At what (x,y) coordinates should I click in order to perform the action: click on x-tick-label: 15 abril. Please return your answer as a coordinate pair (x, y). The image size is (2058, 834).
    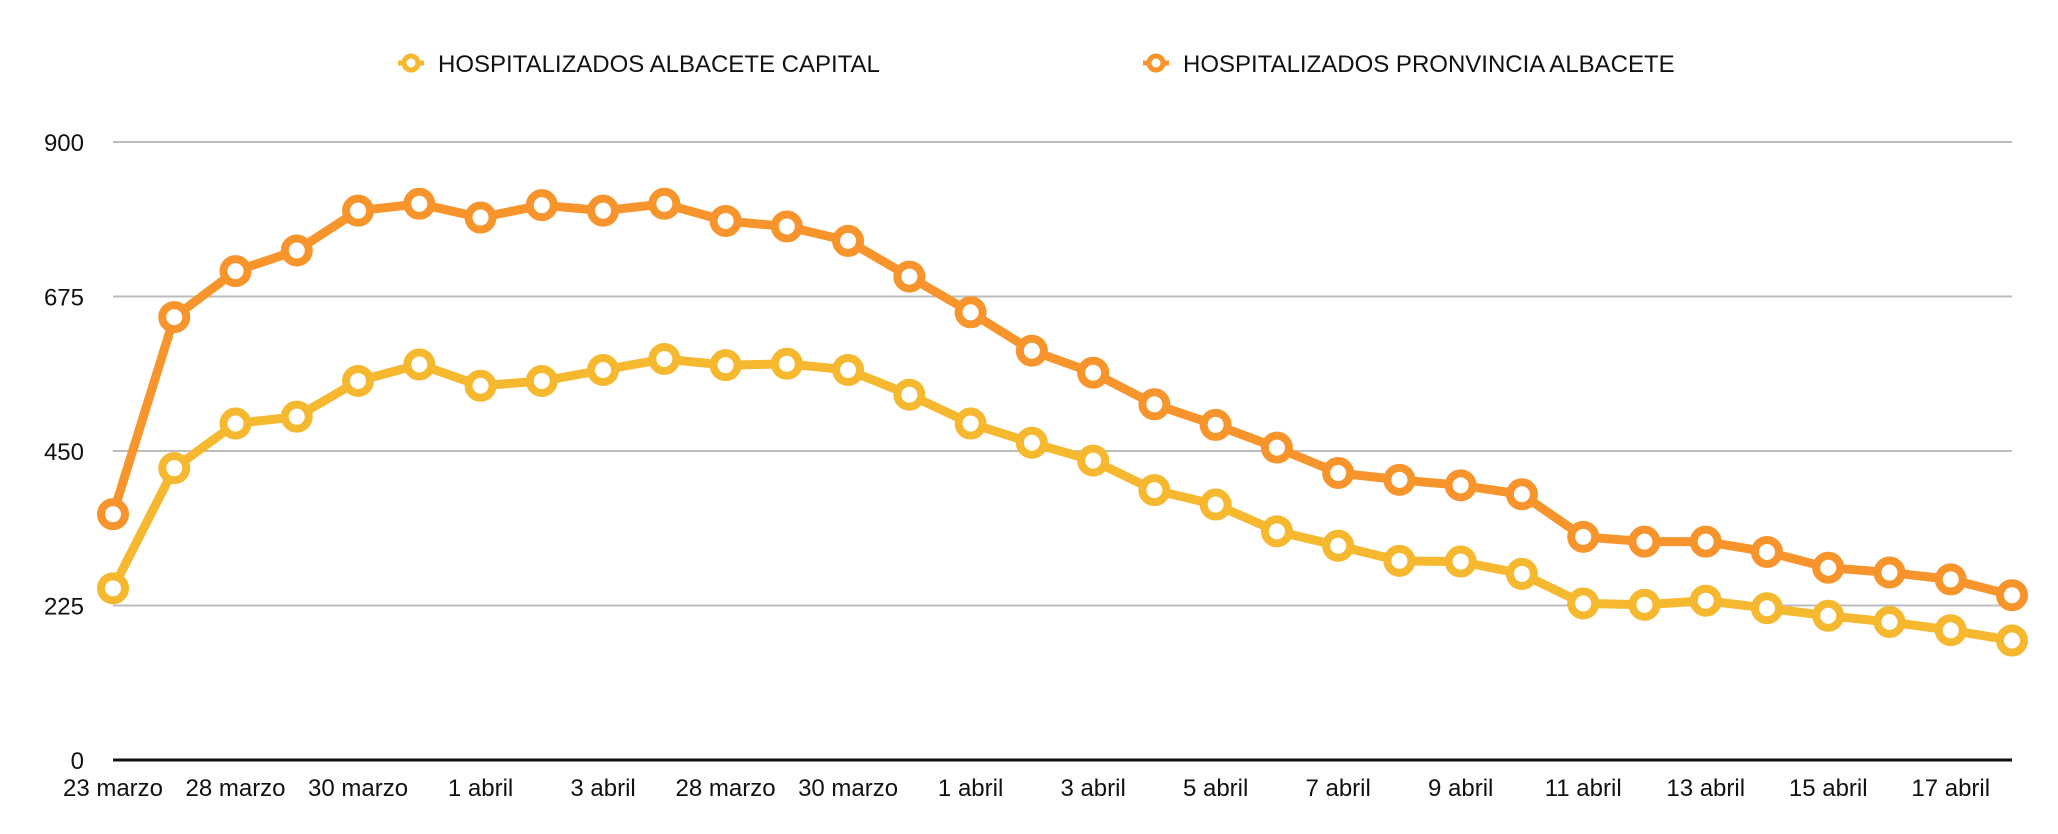
    Looking at the image, I should click on (1828, 788).